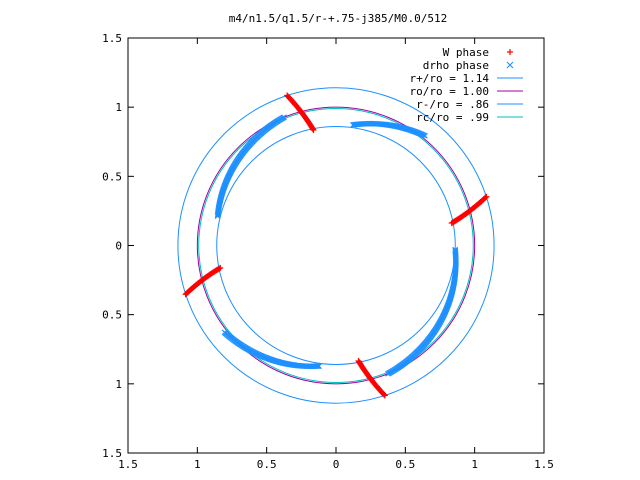 This screenshot has height=480, width=640. Describe the element at coordinates (456, 65) in the screenshot. I see `legend-label: drho phase` at that location.